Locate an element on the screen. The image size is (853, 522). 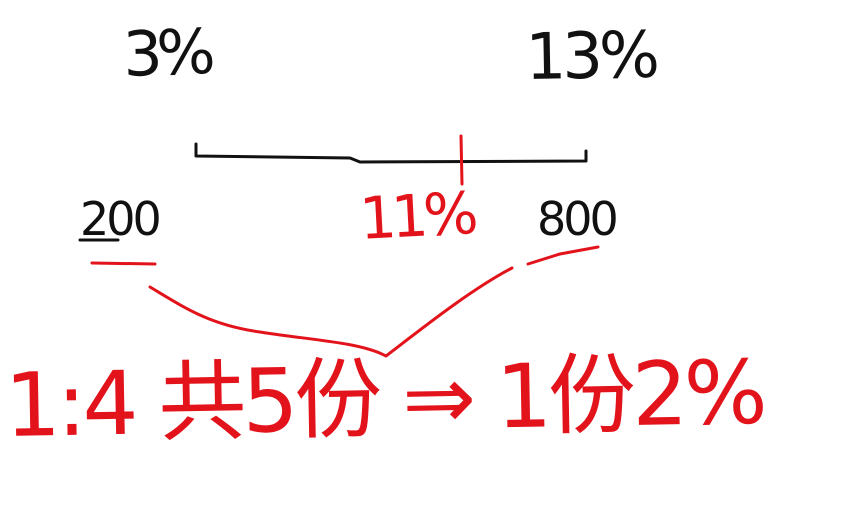
left-amount-underline is located at coordinates (123, 263).